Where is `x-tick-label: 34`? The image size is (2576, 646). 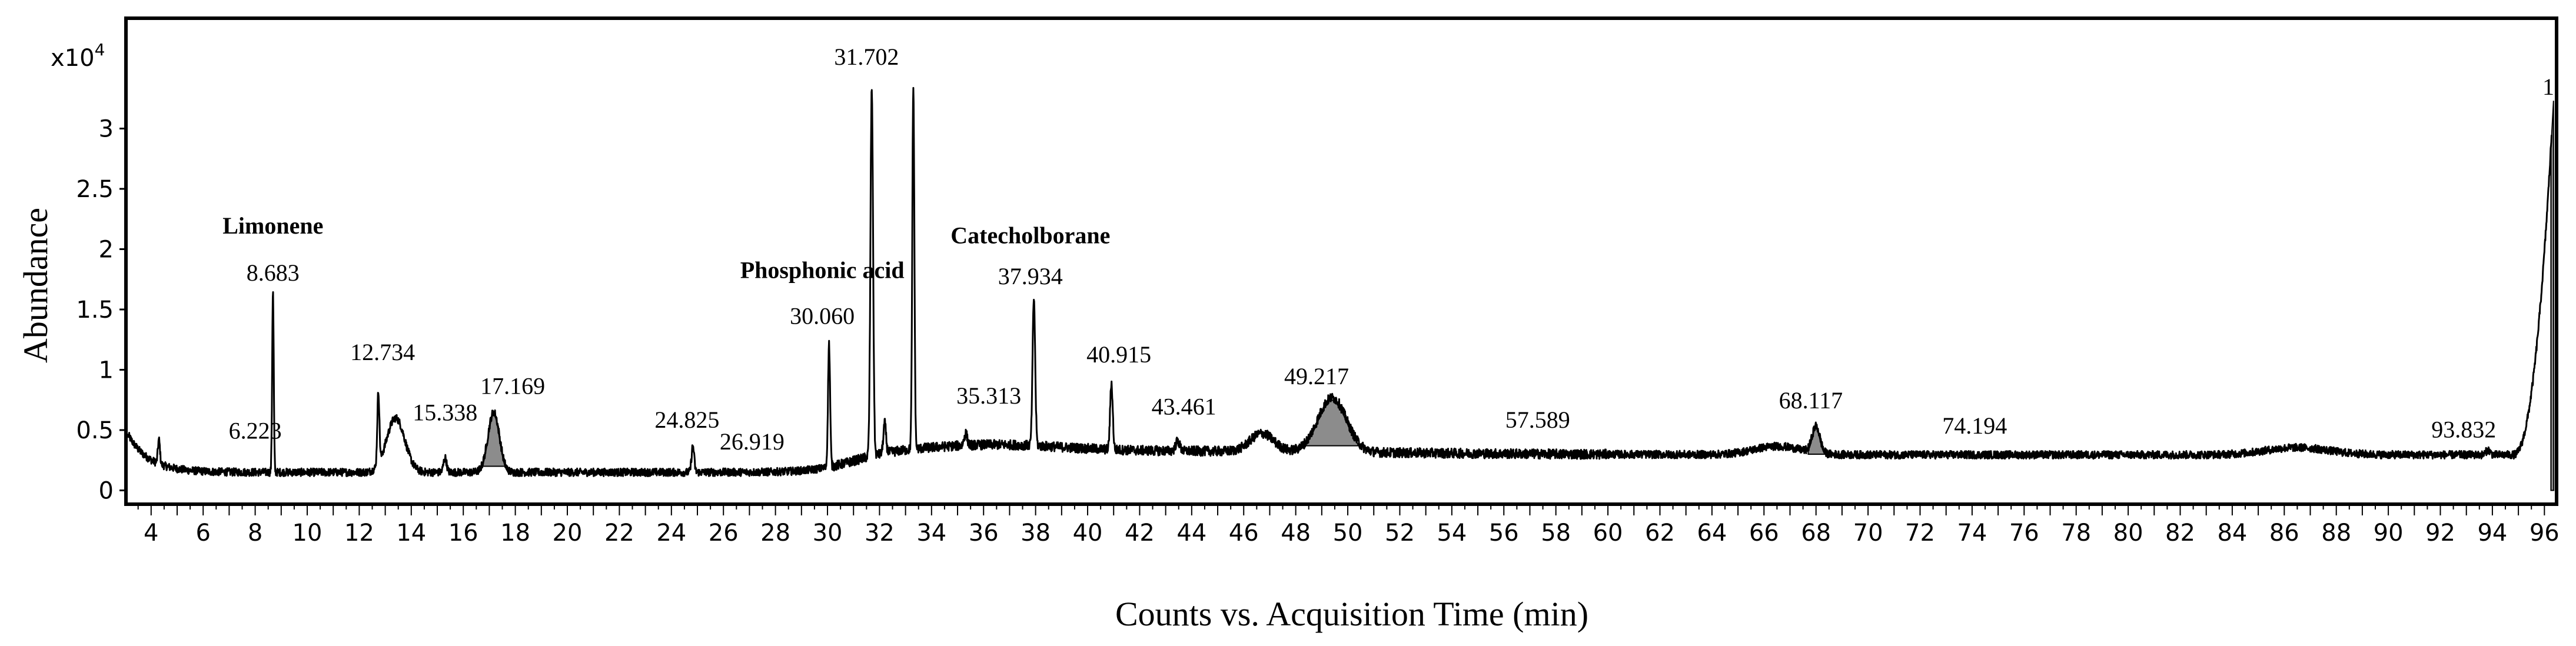 x-tick-label: 34 is located at coordinates (931, 533).